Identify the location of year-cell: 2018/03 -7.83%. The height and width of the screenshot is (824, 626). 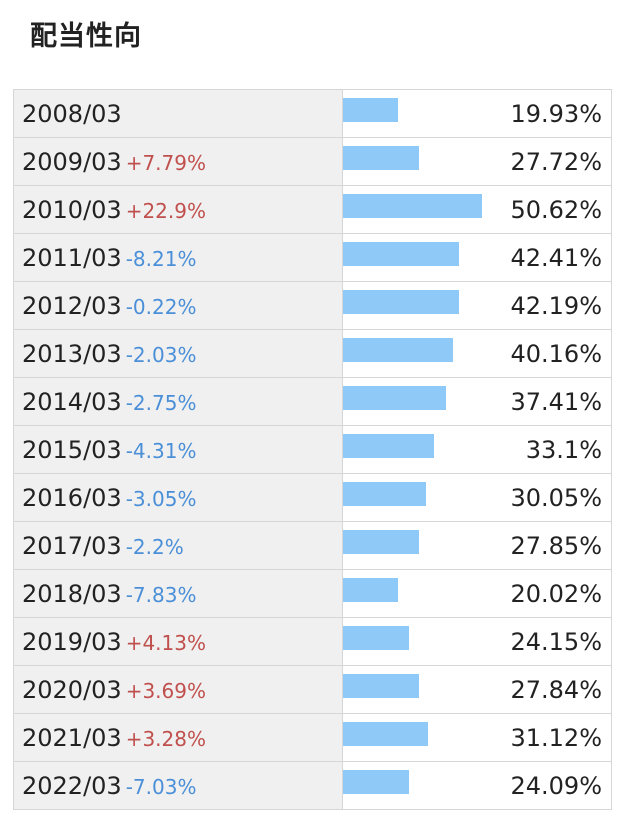
(178, 593).